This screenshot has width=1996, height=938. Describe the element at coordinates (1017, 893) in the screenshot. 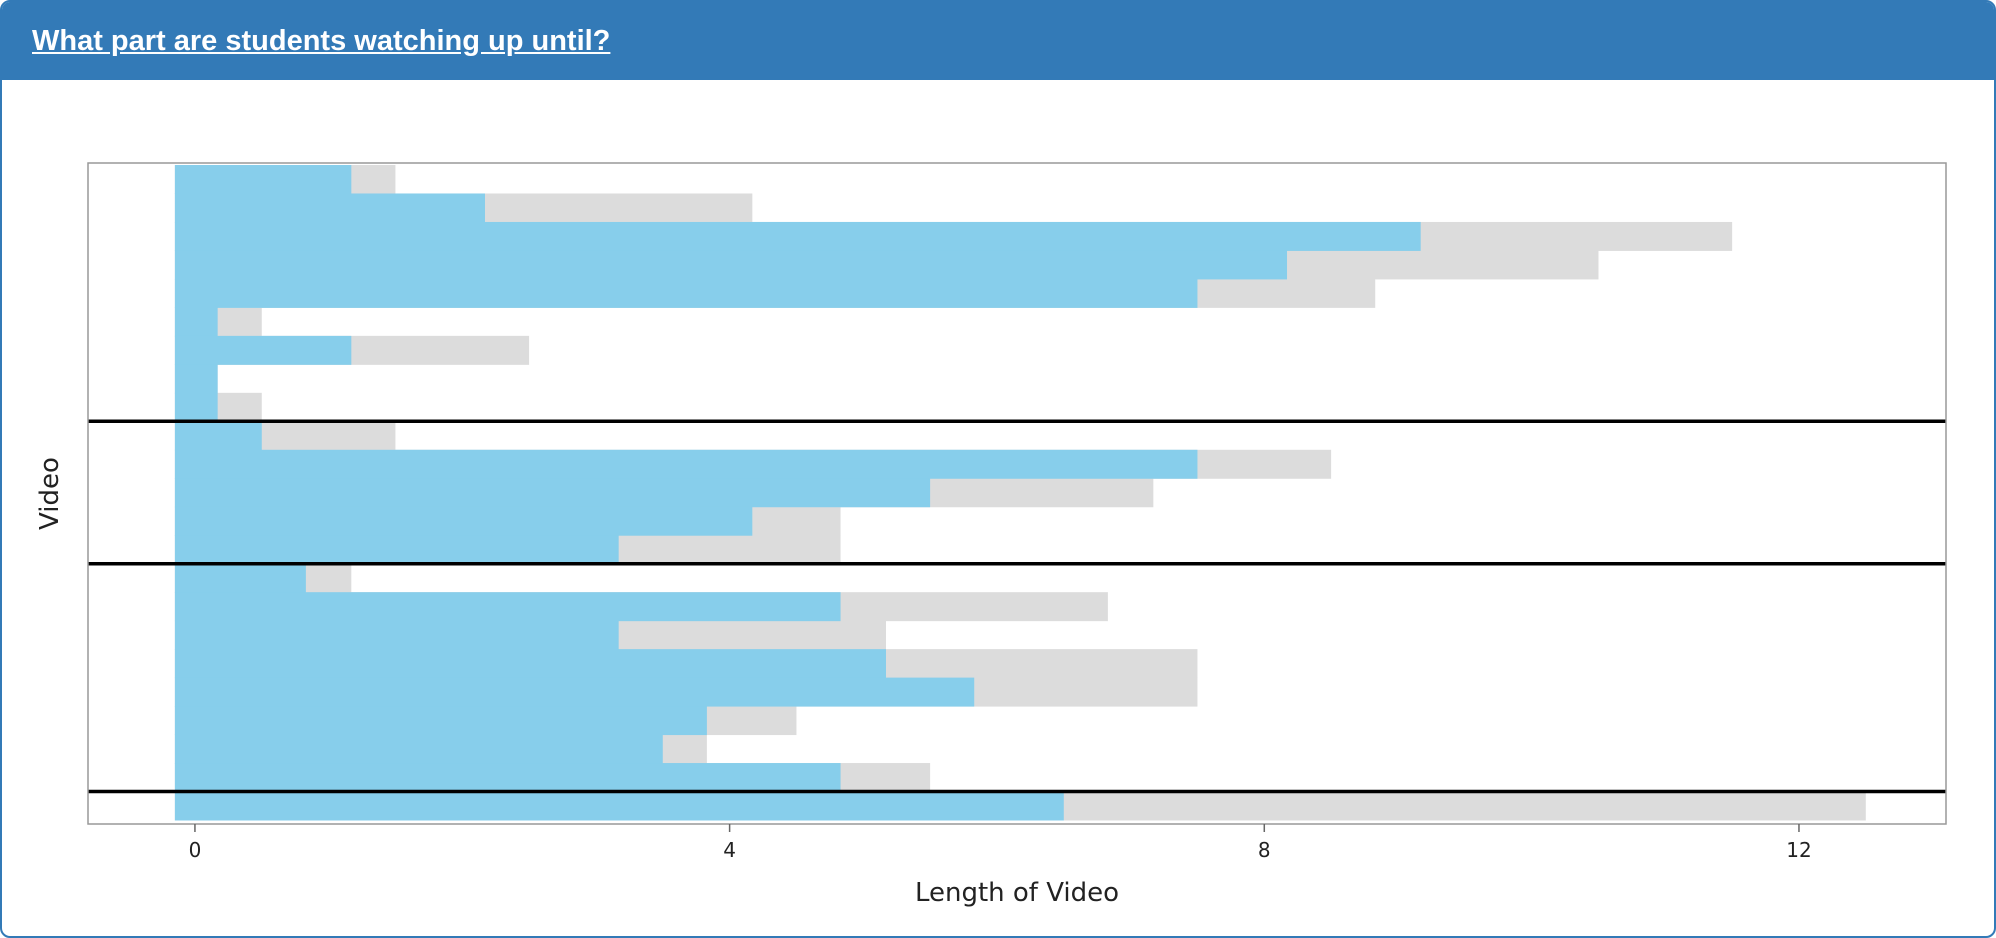

I see `x-axis-title: Length of Video` at that location.